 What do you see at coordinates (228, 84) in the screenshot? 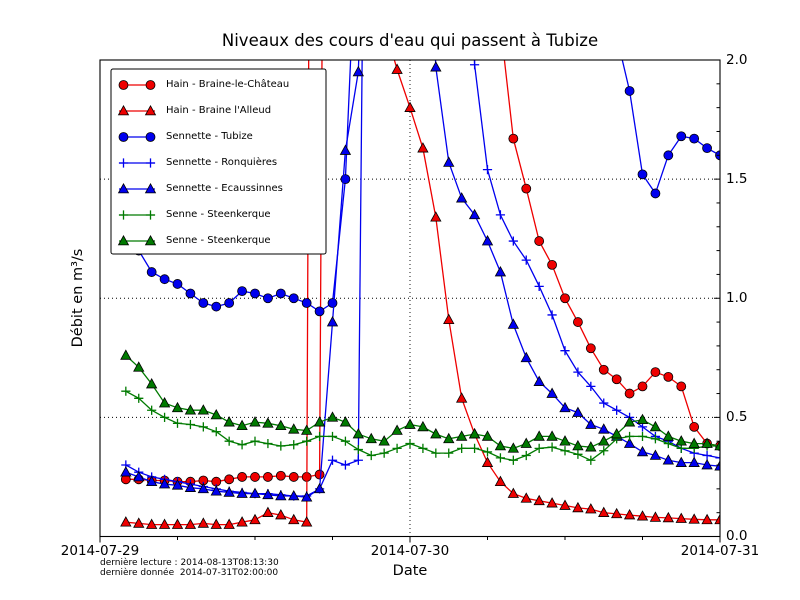
I see `legend-label-hain-braine-le-chateau: Hain - Braine-le-Château` at bounding box center [228, 84].